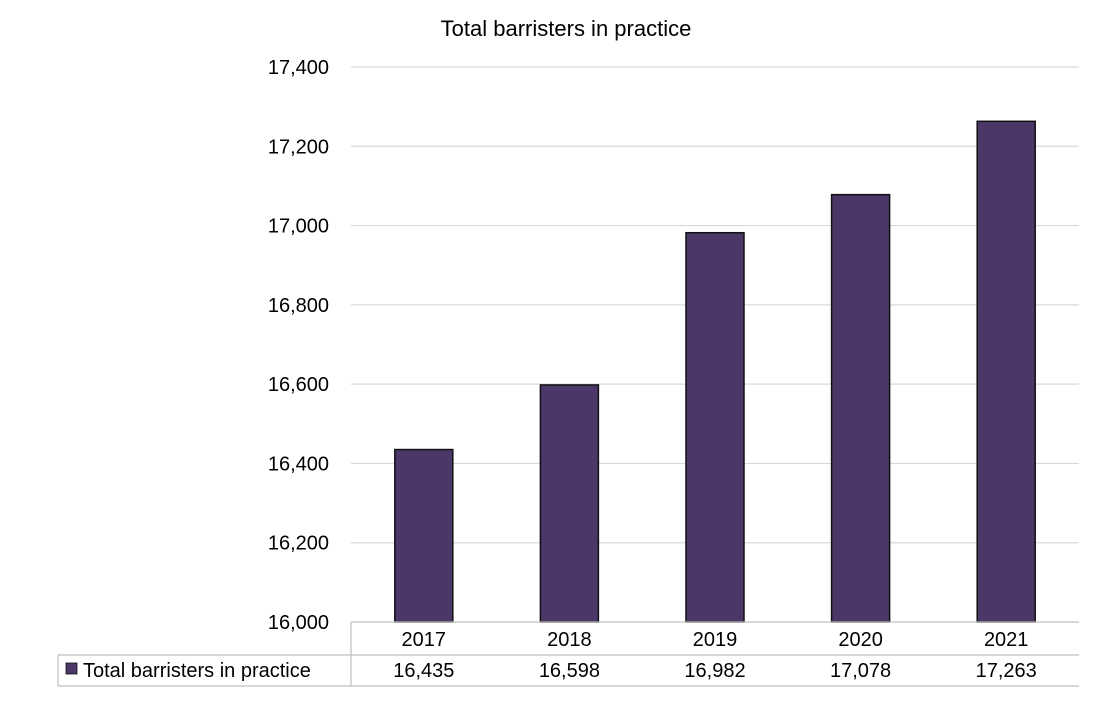 The width and height of the screenshot is (1108, 715). I want to click on y-tick-label: 16,600, so click(298, 385).